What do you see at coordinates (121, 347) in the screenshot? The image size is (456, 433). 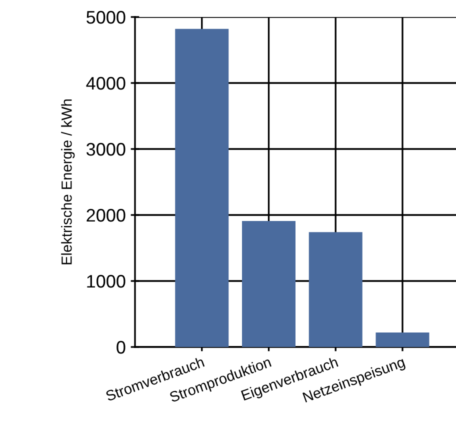 I see `y-tick-label: 0` at bounding box center [121, 347].